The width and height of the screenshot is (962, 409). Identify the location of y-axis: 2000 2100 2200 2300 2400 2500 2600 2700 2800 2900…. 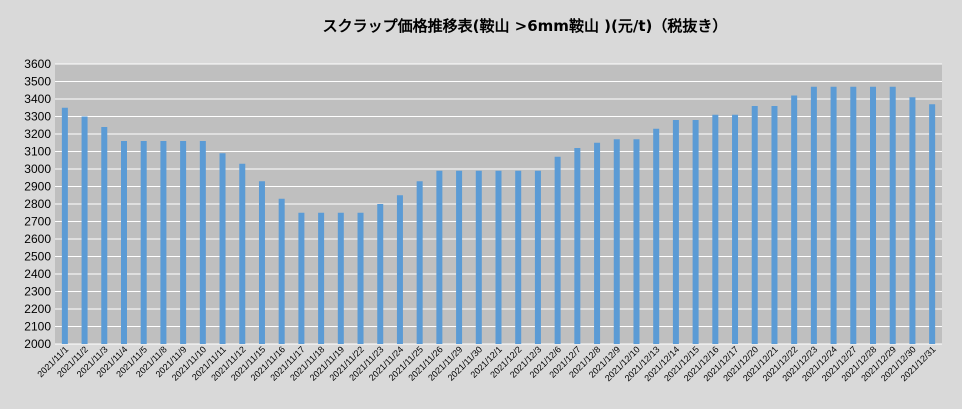
(37, 204).